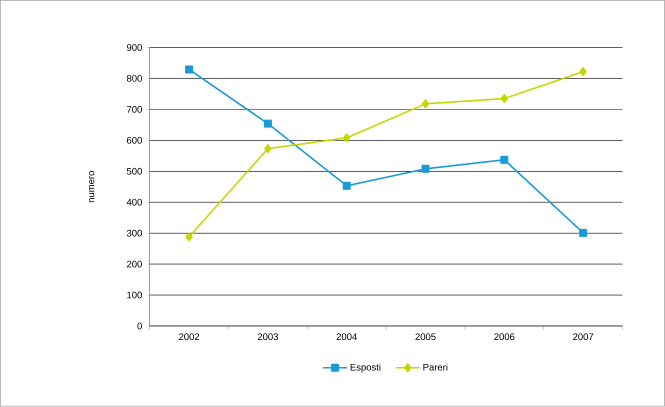 This screenshot has height=407, width=665. I want to click on x-tick-label: 2006, so click(504, 337).